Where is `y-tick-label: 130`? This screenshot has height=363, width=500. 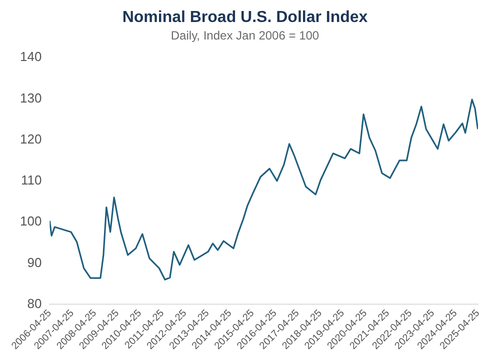
y-tick-label: 130 is located at coordinates (31, 98).